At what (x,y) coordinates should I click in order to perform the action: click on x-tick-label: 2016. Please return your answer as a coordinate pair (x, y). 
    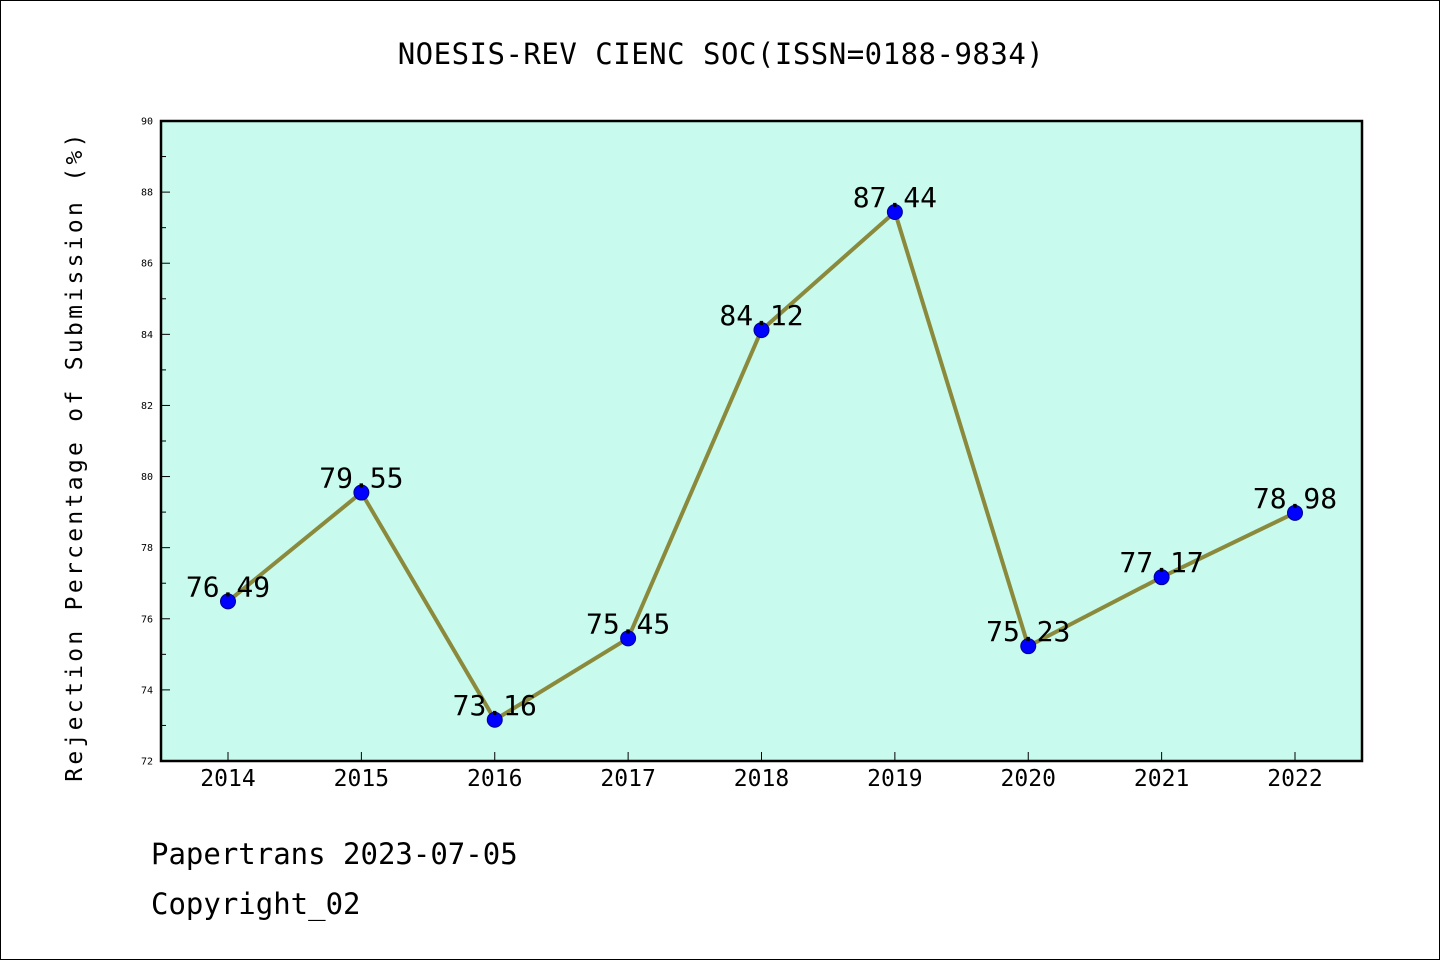
    Looking at the image, I should click on (494, 779).